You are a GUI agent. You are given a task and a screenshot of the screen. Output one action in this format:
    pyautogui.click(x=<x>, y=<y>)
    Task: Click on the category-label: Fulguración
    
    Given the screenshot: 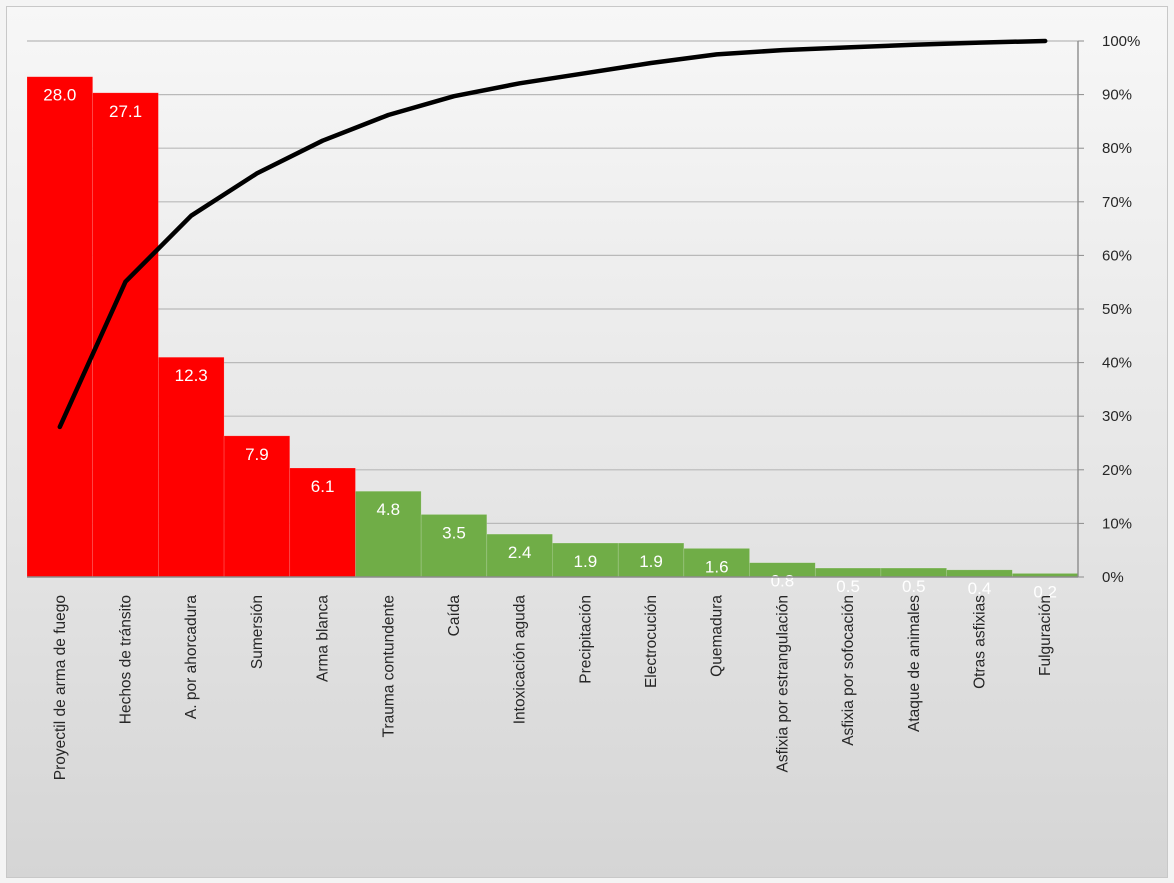 What is the action you would take?
    pyautogui.click(x=1045, y=635)
    